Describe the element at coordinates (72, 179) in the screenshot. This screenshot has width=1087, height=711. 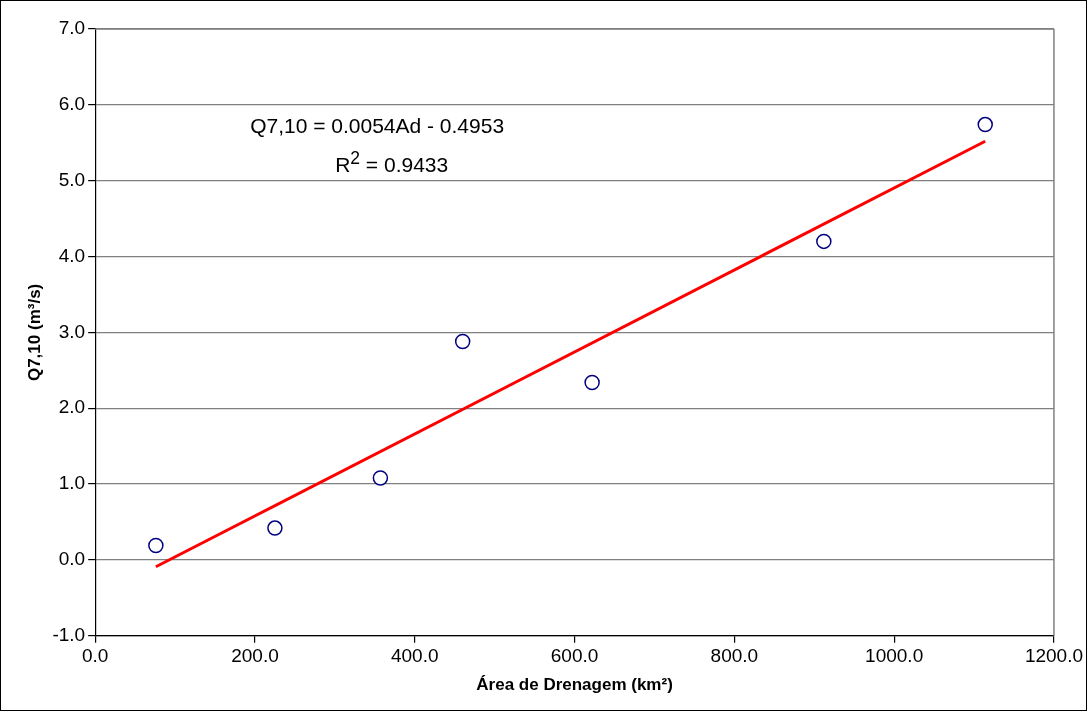
I see `y-tick-label: 5.0` at that location.